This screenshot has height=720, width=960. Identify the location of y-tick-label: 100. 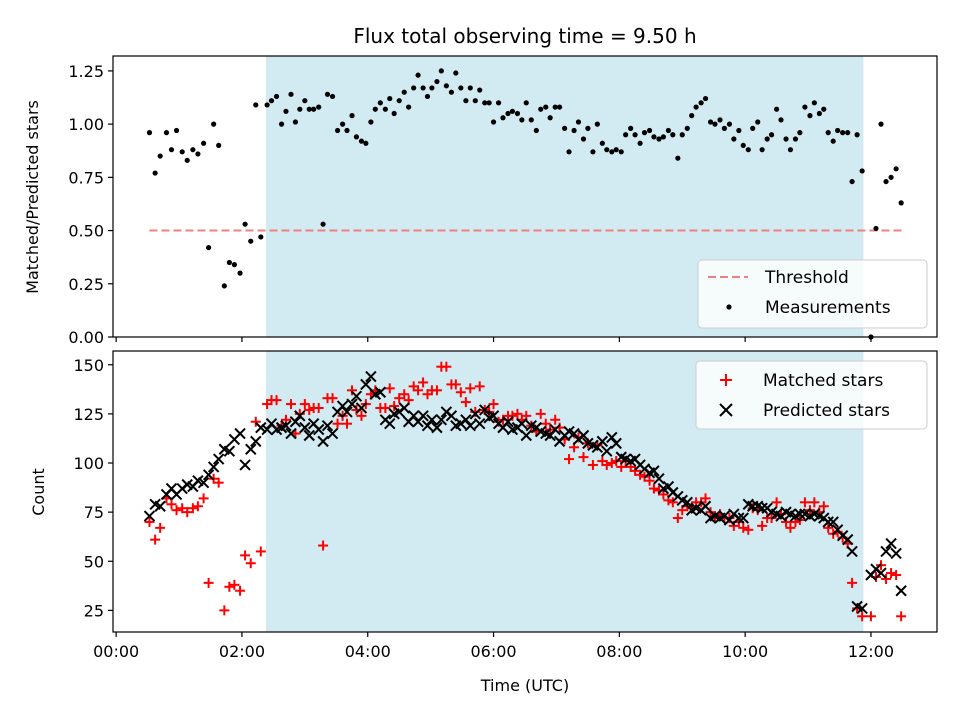
(88, 463).